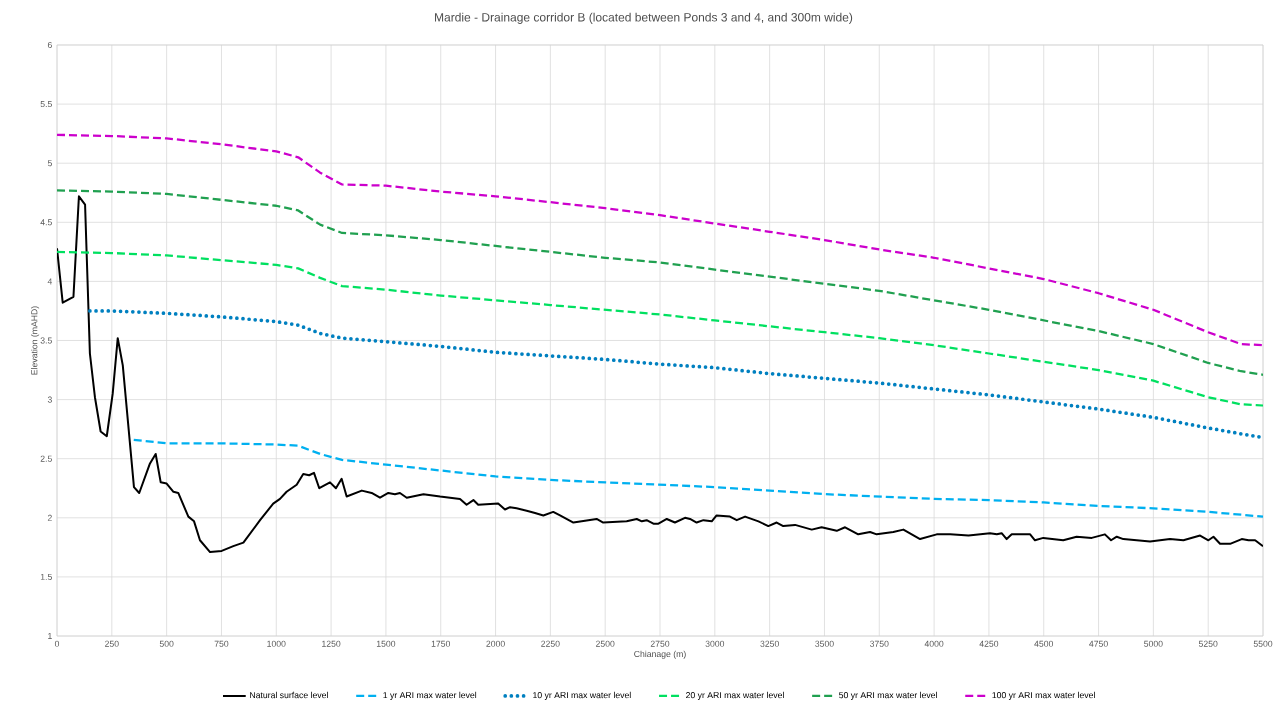 The width and height of the screenshot is (1287, 717). What do you see at coordinates (660, 643) in the screenshot?
I see `x-tick-label: 2750` at bounding box center [660, 643].